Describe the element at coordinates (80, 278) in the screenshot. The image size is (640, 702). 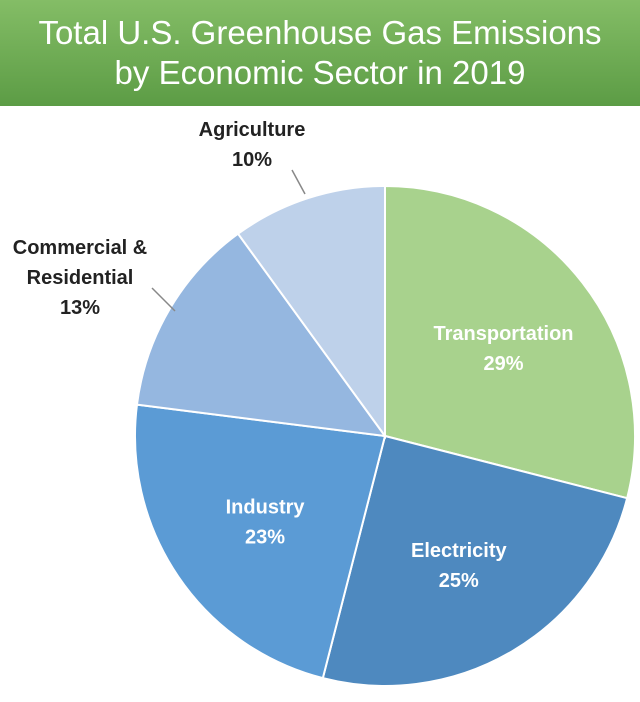
I see `slice-label-commercial-and-residential-line-2: Residential` at that location.